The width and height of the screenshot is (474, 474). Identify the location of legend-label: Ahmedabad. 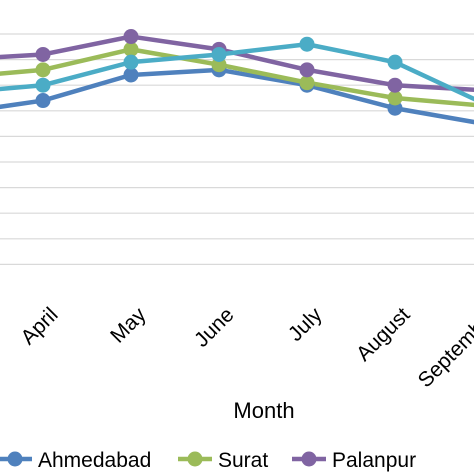
(94, 460).